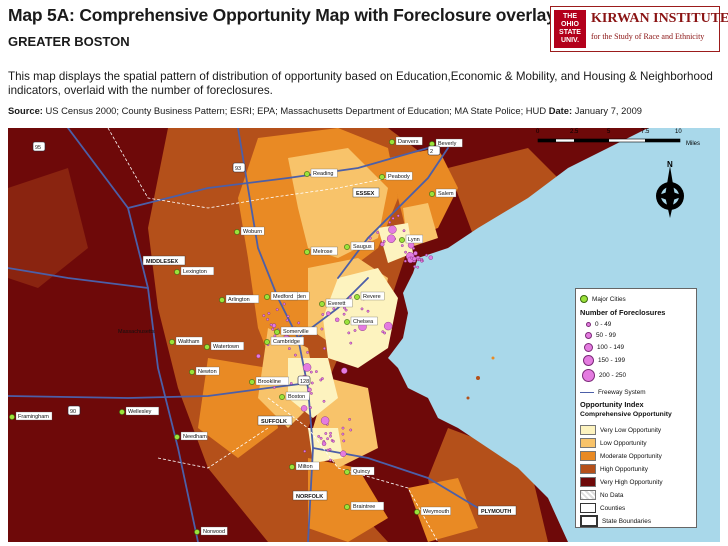 The width and height of the screenshot is (728, 546). What do you see at coordinates (588, 495) in the screenshot?
I see `swatch-no-data` at bounding box center [588, 495].